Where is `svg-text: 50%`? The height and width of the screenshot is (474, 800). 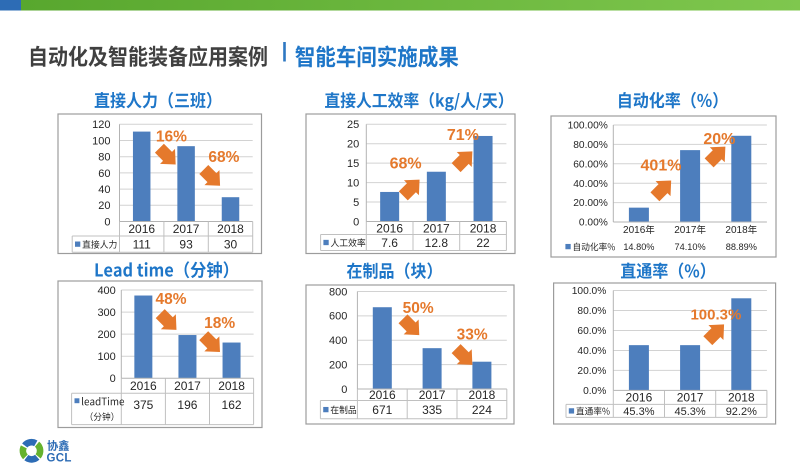 svg-text: 50% is located at coordinates (418, 308).